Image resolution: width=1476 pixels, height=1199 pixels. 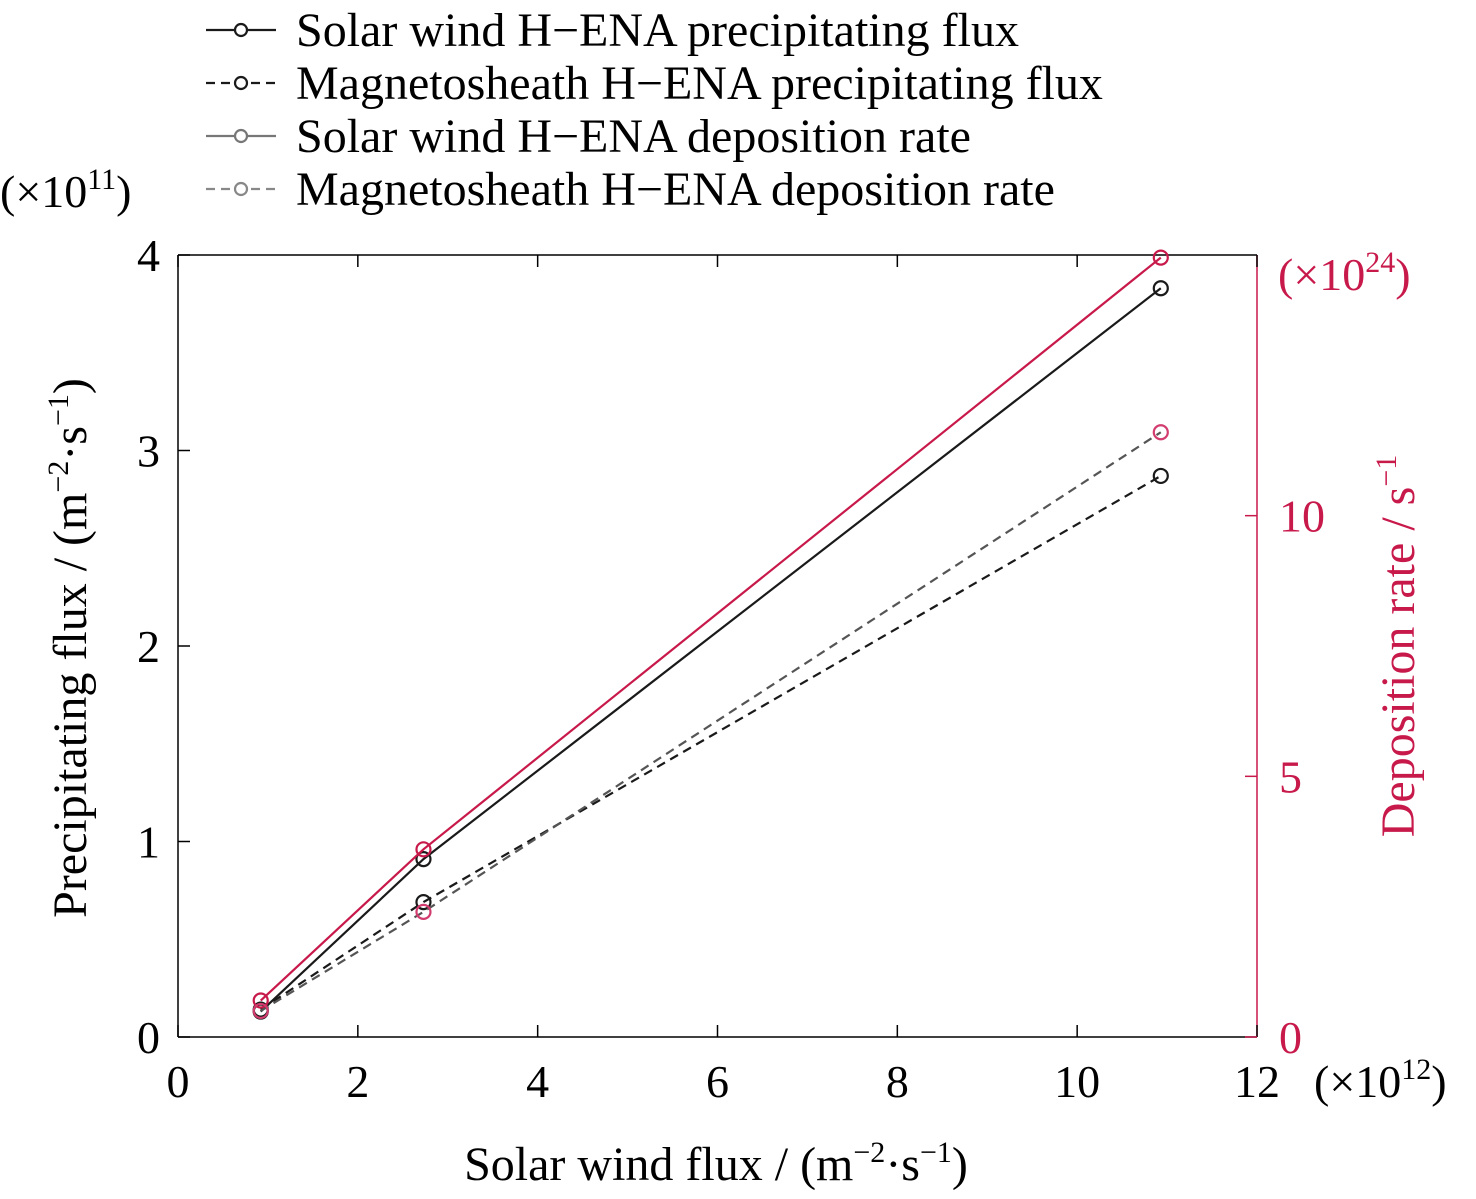 What do you see at coordinates (716, 1163) in the screenshot?
I see `x-axis-title: Solar wind flux / (m−2·s−1)` at bounding box center [716, 1163].